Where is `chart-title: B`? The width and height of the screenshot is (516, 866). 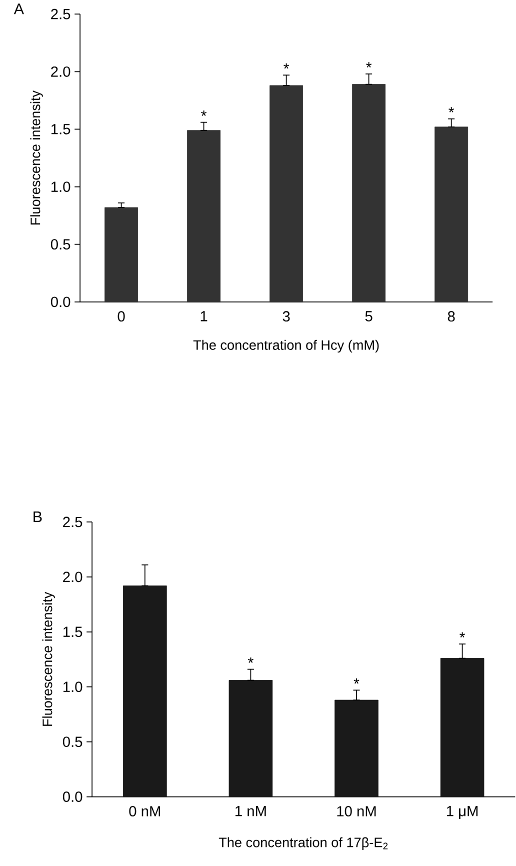 chart-title: B is located at coordinates (38, 517).